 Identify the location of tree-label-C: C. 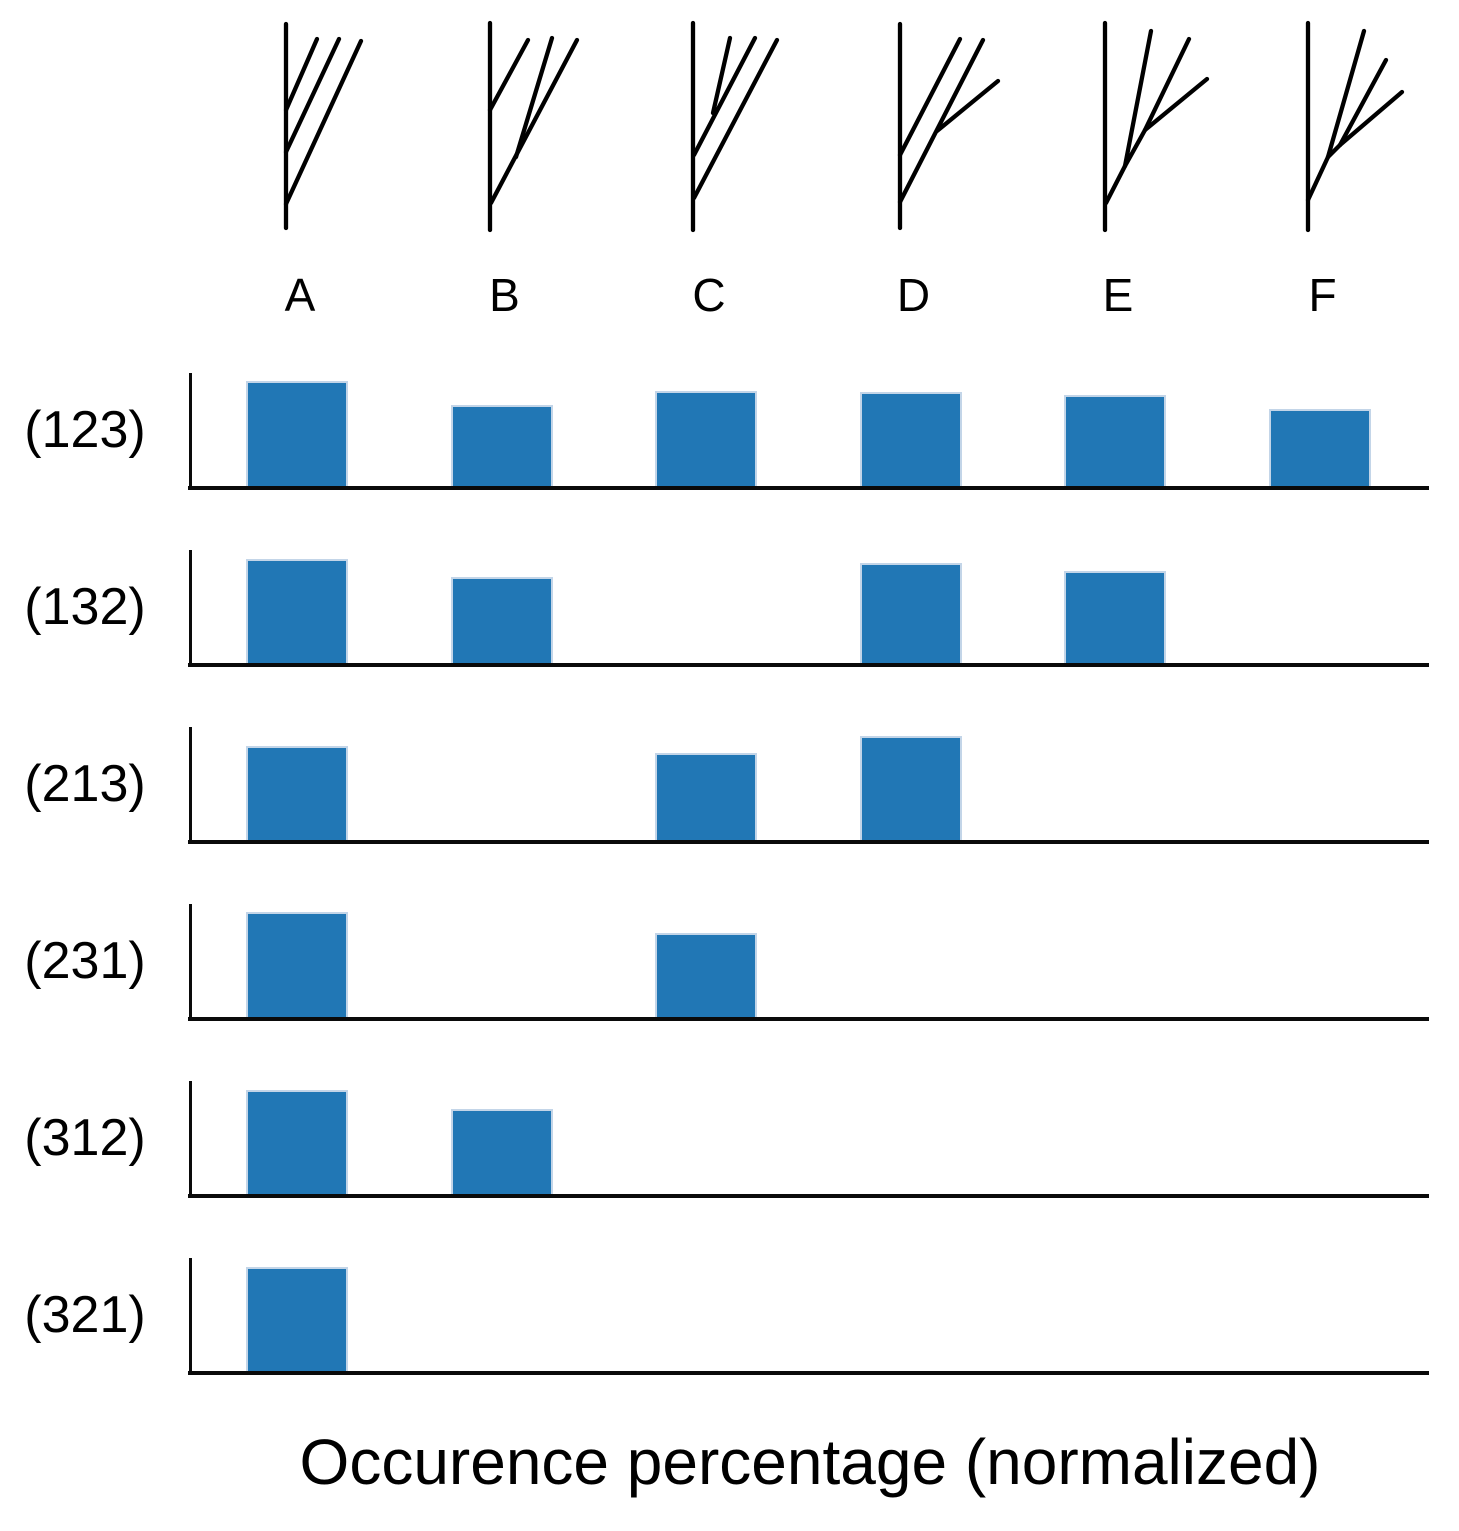
(709, 295).